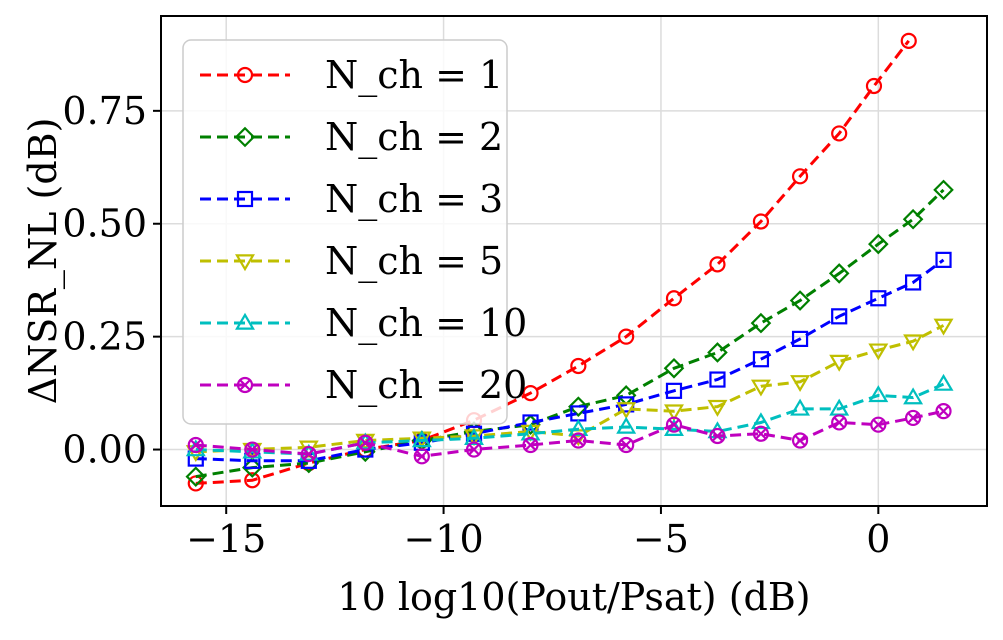 The image size is (1003, 640). What do you see at coordinates (878, 539) in the screenshot?
I see `x-tick-label: 0` at bounding box center [878, 539].